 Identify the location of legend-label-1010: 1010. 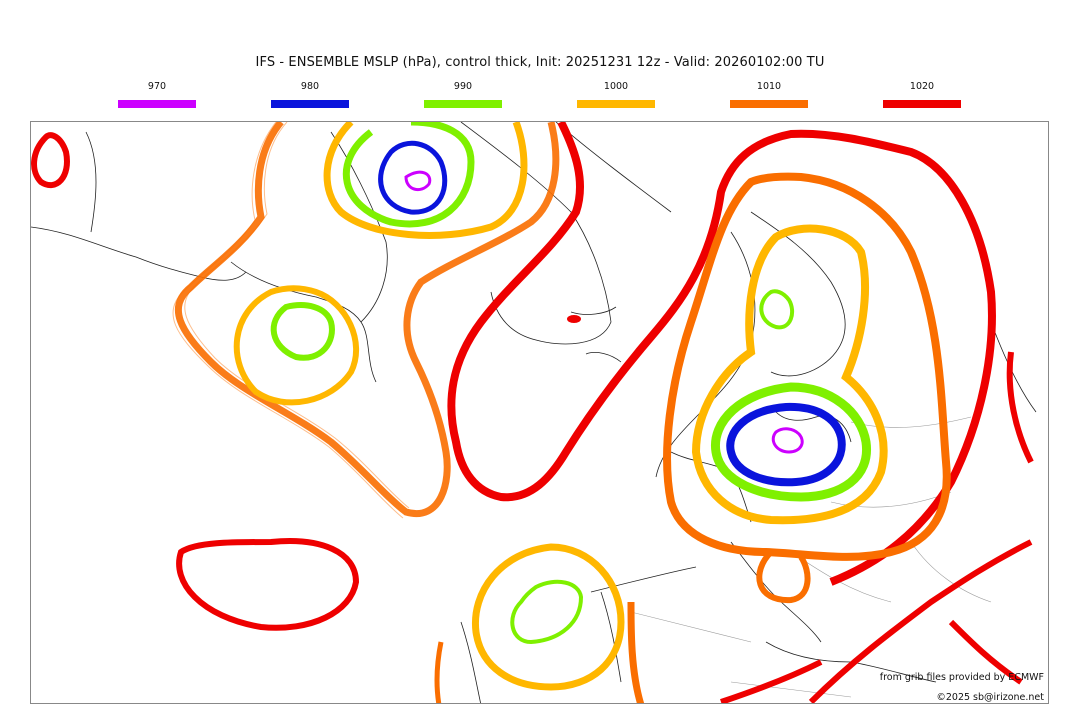
(769, 86).